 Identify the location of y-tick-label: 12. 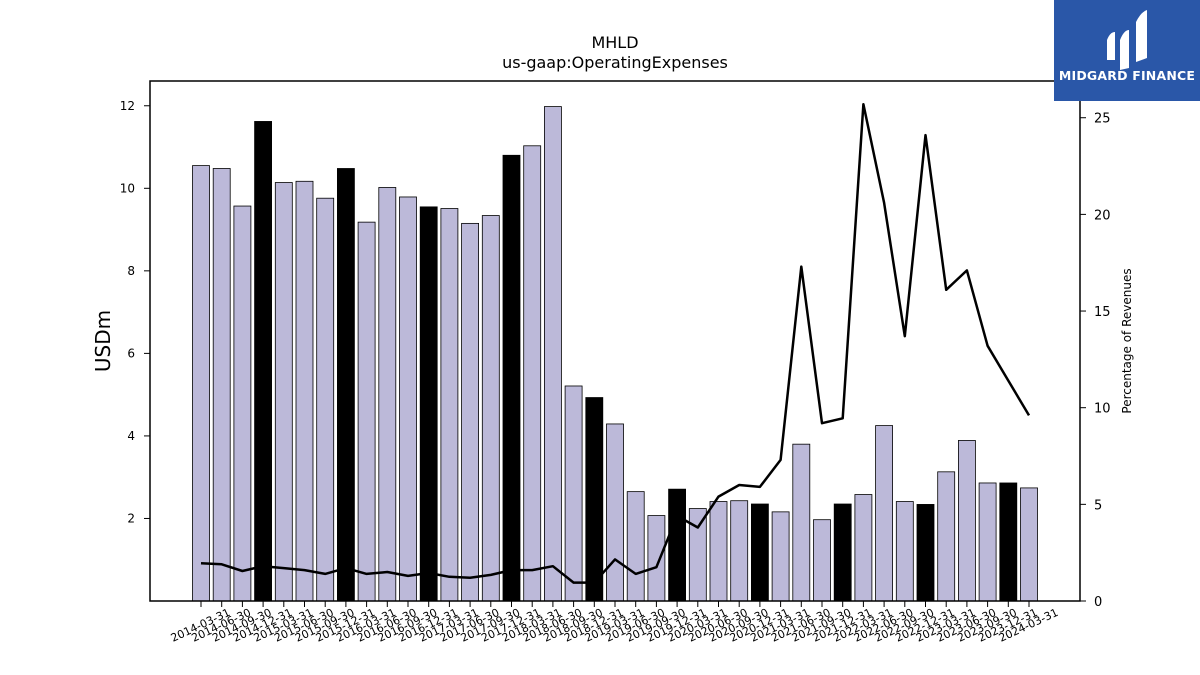
(127, 106).